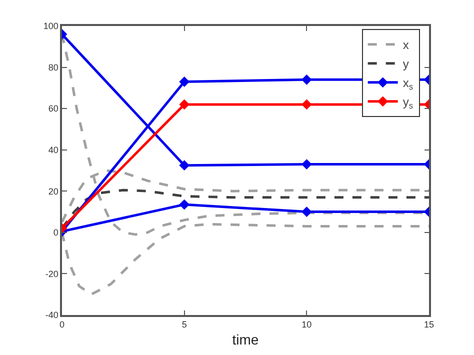  What do you see at coordinates (429, 325) in the screenshot?
I see `x-tick-label: 15` at bounding box center [429, 325].